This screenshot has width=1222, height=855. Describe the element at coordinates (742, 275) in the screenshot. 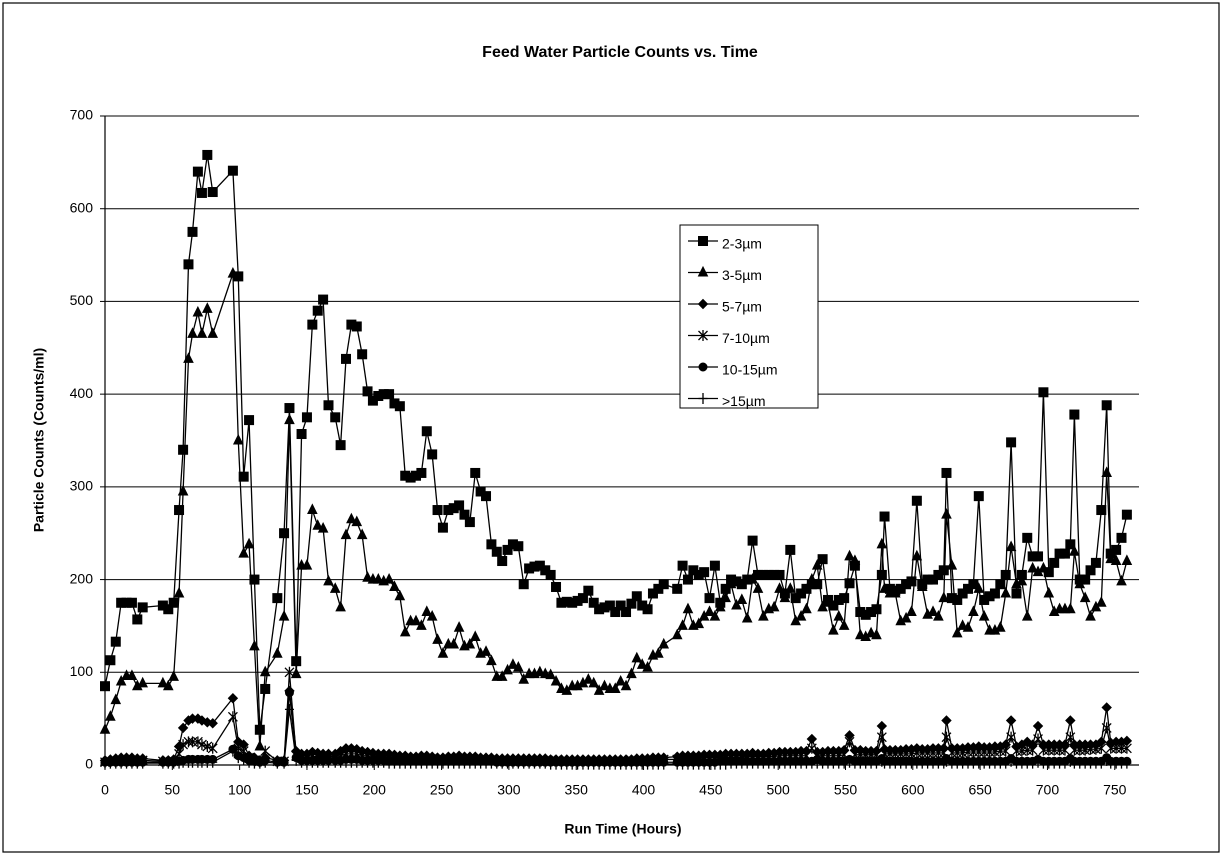

I see `legend-label: 3-5µm` at that location.